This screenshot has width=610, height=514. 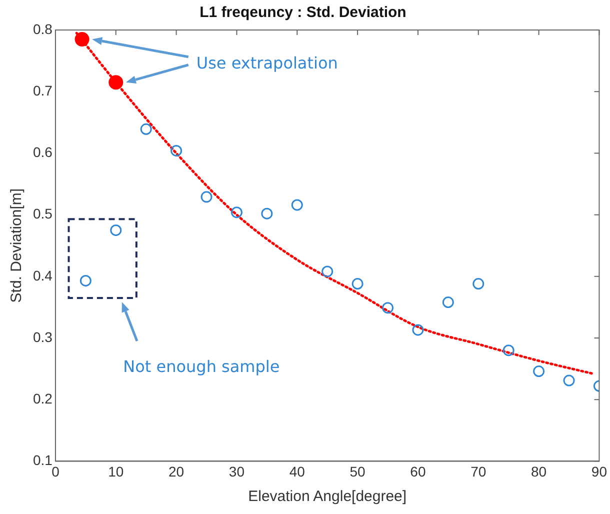 I want to click on y-tick-label: 0.7, so click(x=42, y=90).